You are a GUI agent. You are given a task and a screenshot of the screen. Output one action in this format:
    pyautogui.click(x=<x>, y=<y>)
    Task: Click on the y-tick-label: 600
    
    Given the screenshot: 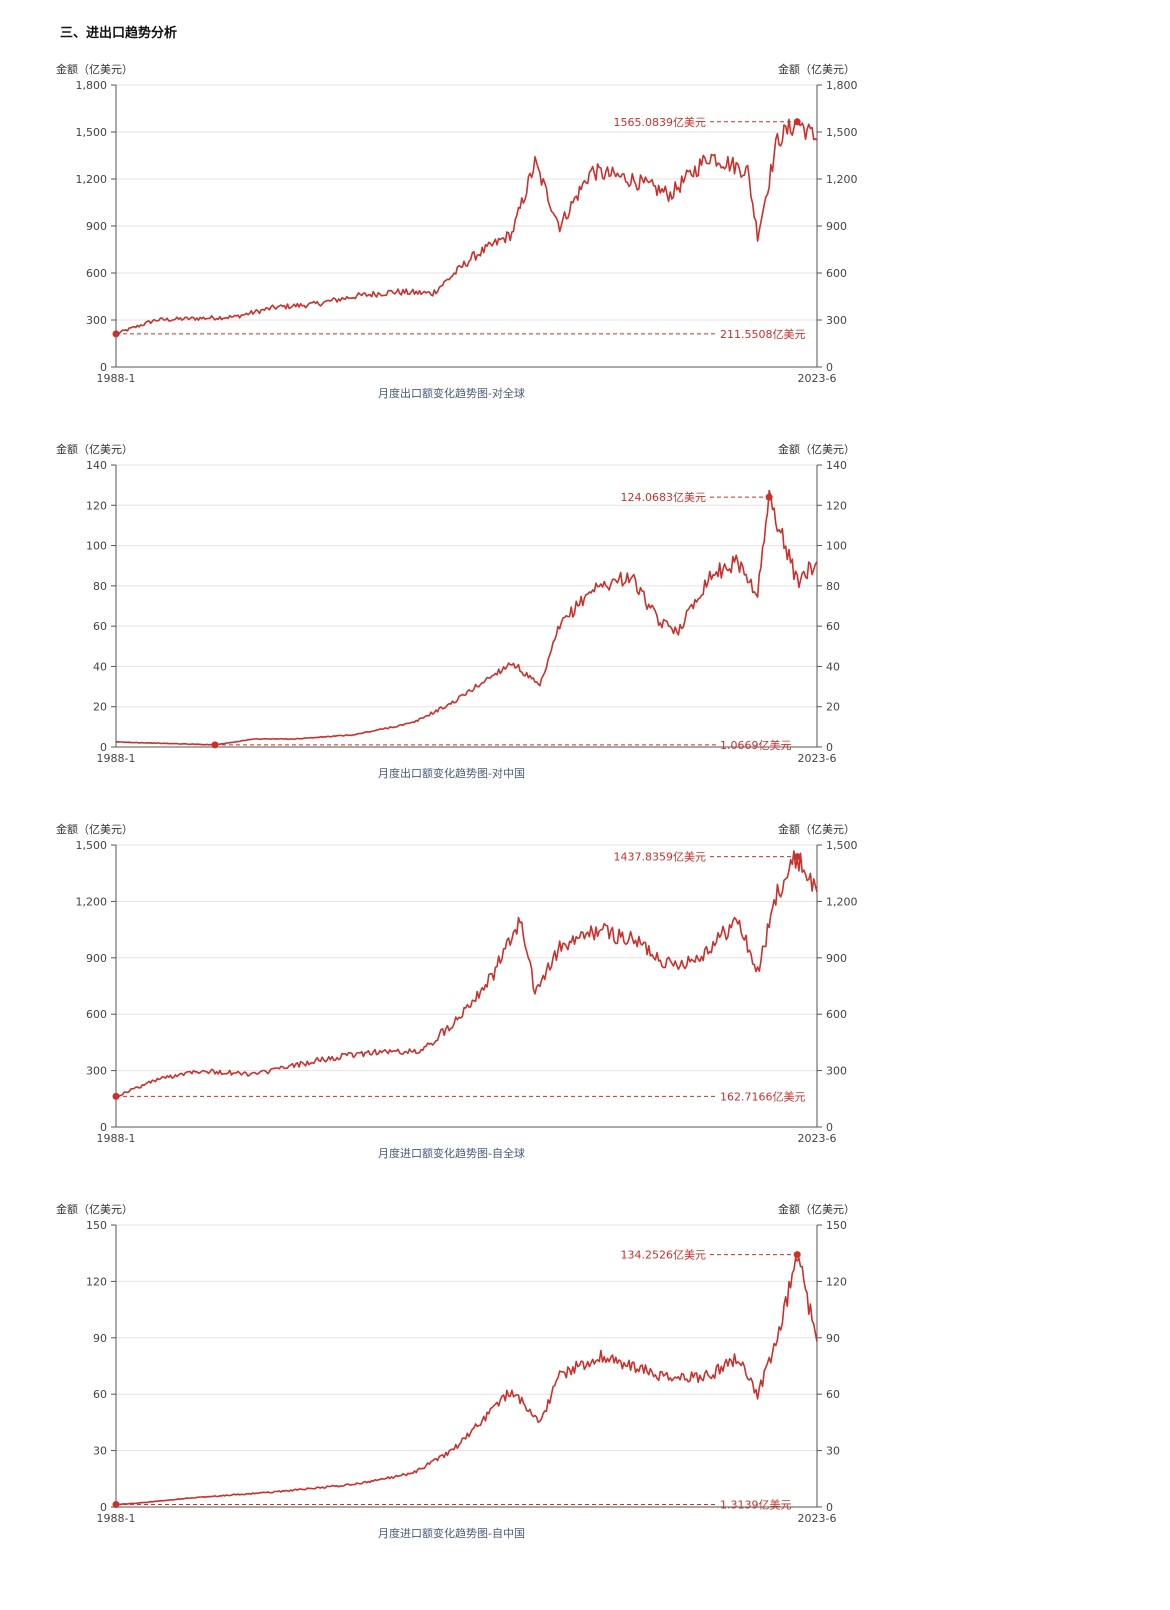 What is the action you would take?
    pyautogui.click(x=96, y=273)
    